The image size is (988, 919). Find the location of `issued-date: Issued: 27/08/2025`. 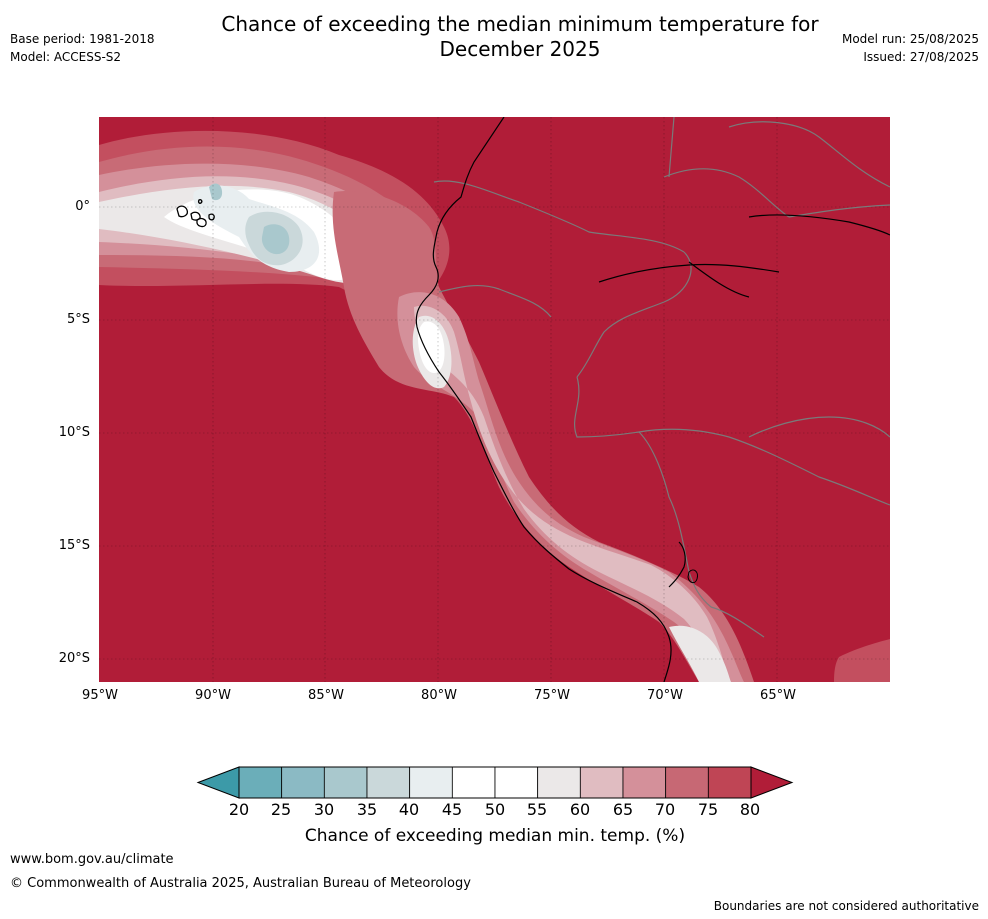

issued-date: Issued: 27/08/2025 is located at coordinates (921, 57).